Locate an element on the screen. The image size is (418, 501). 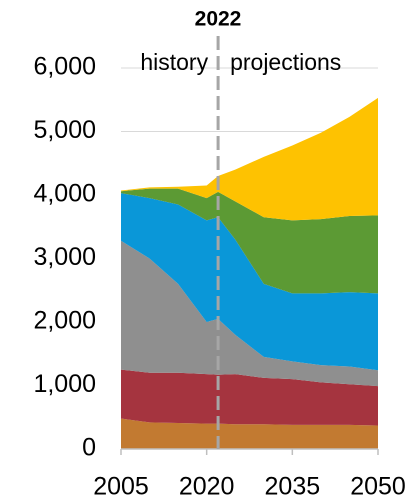
x-tick-label: 2005 is located at coordinates (121, 487).